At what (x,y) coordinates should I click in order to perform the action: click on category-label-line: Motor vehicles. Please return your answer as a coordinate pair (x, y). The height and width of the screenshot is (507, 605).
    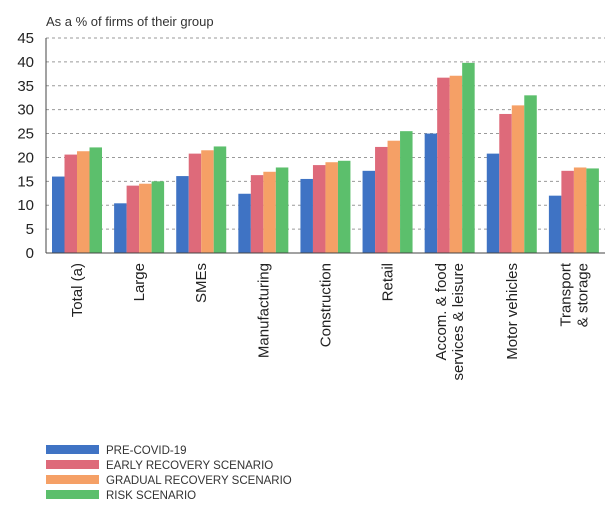
    Looking at the image, I should click on (512, 311).